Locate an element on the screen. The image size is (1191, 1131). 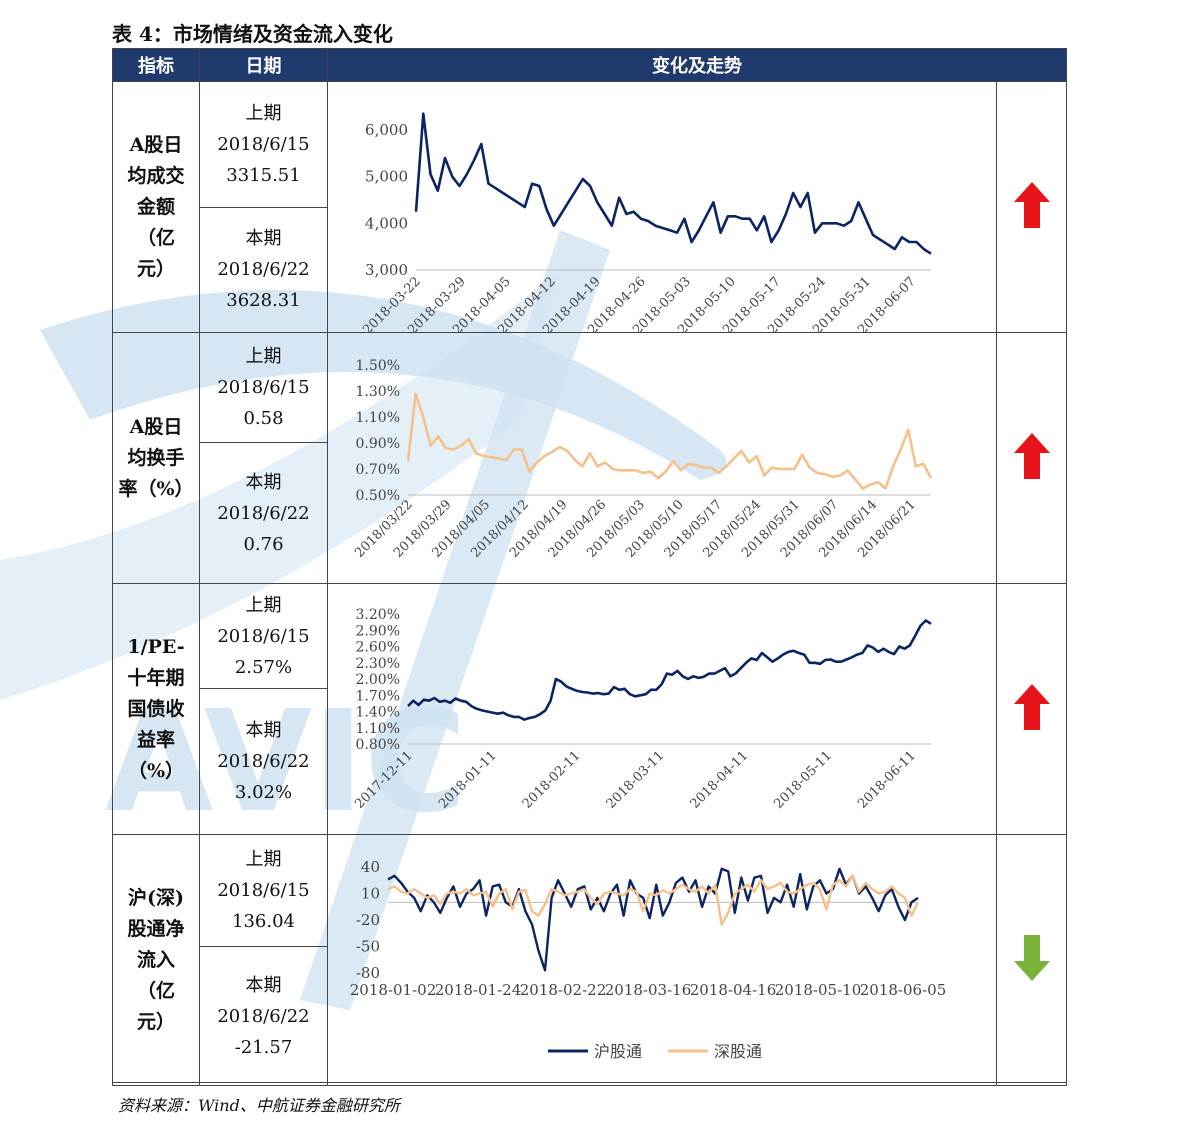
y-tick-label: -80 is located at coordinates (368, 973).